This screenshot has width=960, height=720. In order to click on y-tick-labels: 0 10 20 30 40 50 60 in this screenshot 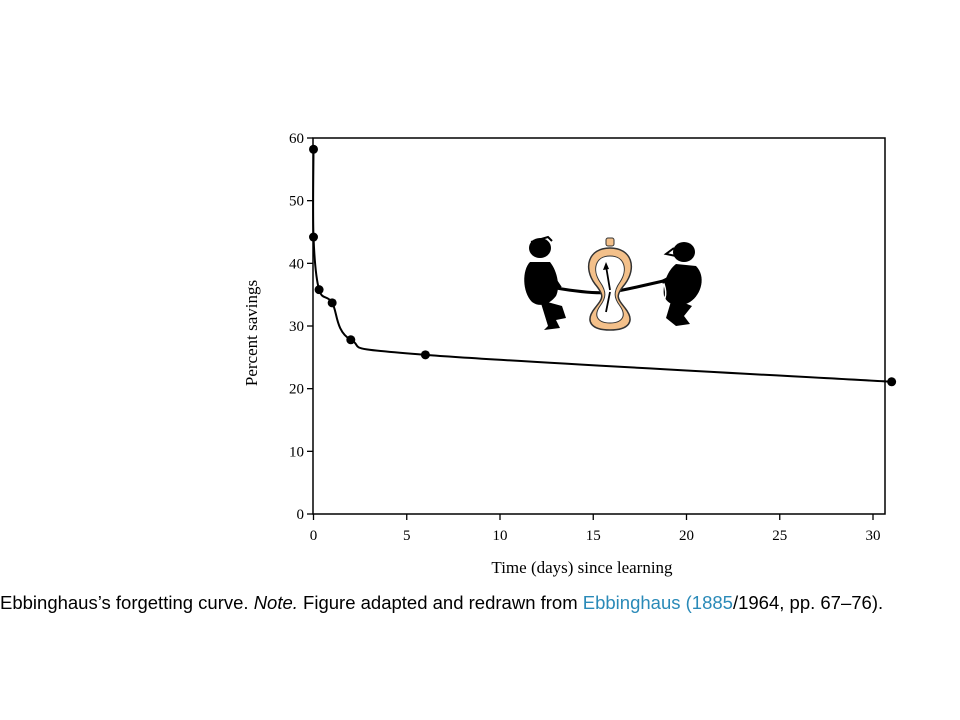, I will do `click(296, 327)`.